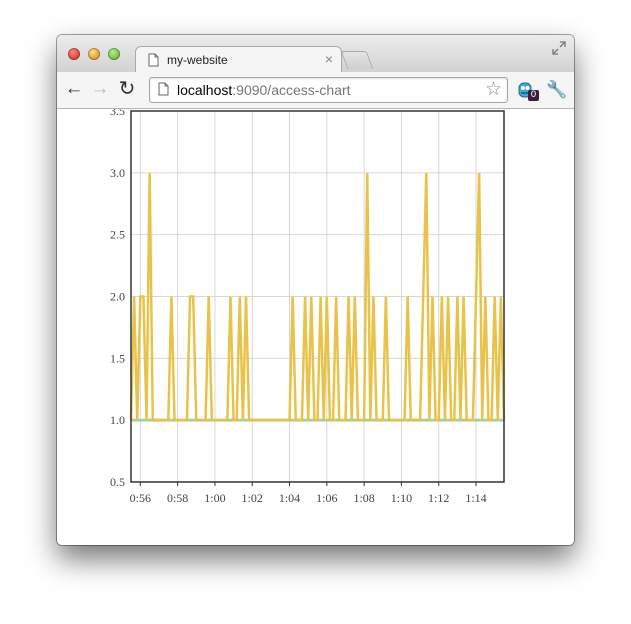  I want to click on y-tick-label: 2.0, so click(117, 297).